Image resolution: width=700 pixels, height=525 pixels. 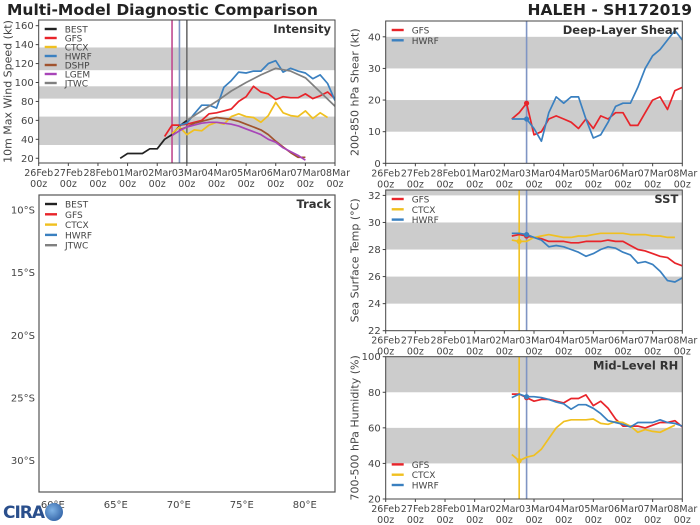 I want to click on lon-tick-label: 75°E, so click(x=242, y=505).